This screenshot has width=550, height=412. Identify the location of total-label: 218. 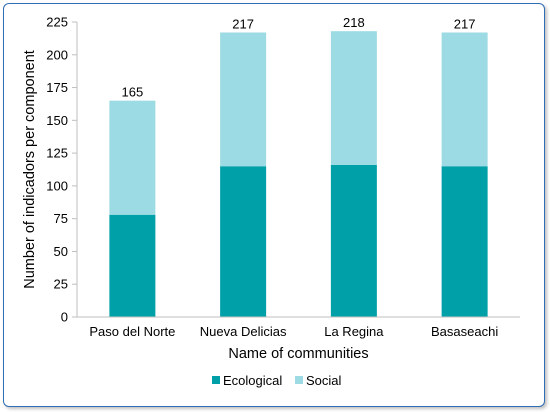
(354, 22).